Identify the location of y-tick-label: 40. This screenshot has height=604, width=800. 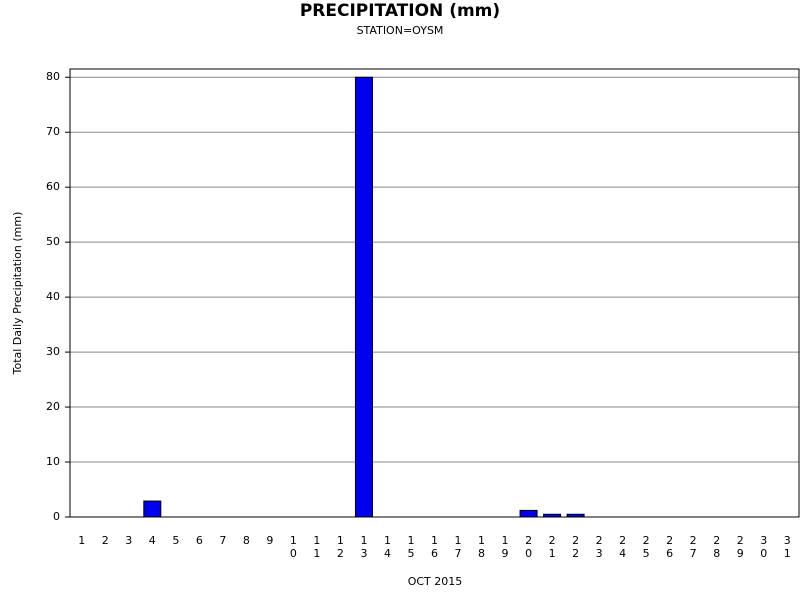
(53, 296).